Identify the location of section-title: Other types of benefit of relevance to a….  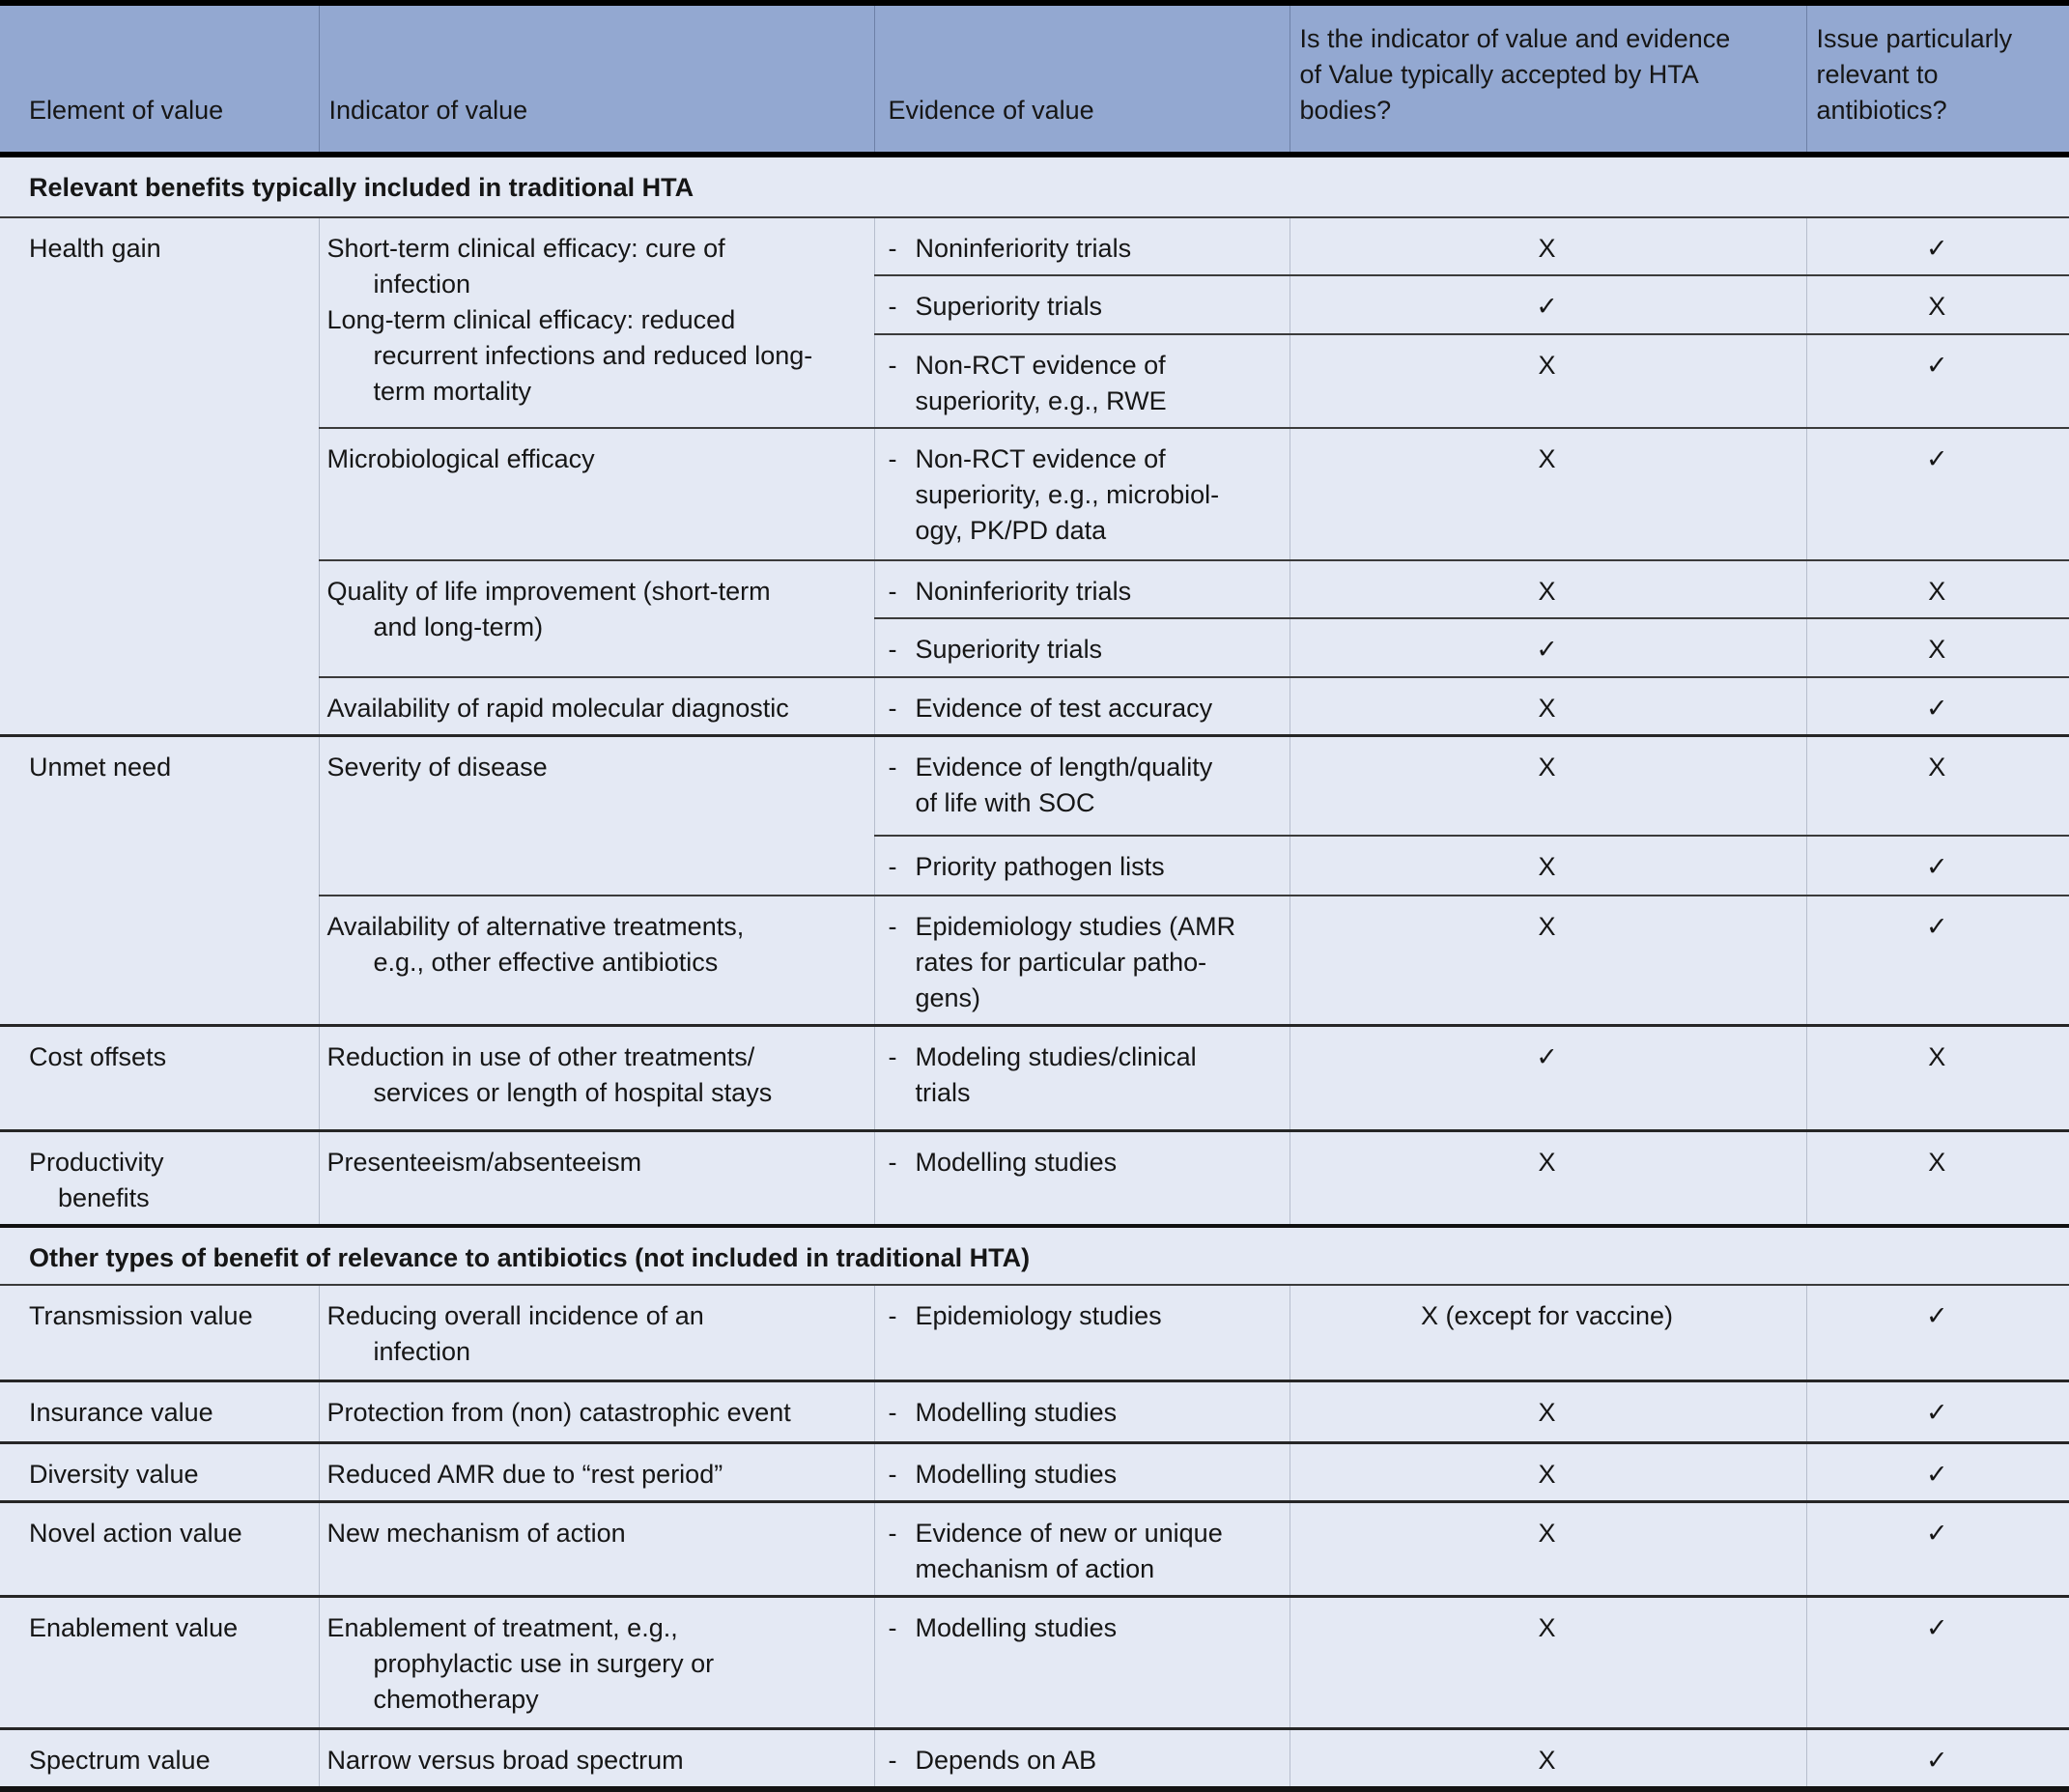
(1034, 1254).